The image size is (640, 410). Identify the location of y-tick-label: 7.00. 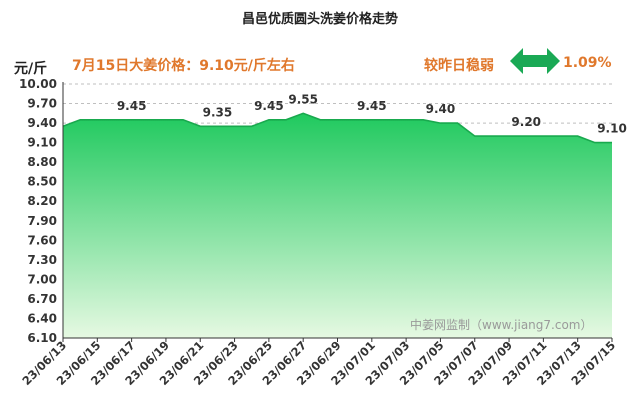
(42, 279).